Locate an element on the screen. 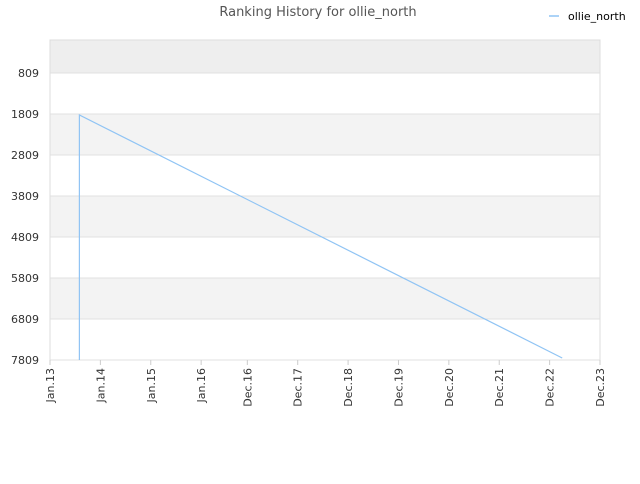 This screenshot has width=640, height=484. x-tick-label: Dec.21 is located at coordinates (499, 387).